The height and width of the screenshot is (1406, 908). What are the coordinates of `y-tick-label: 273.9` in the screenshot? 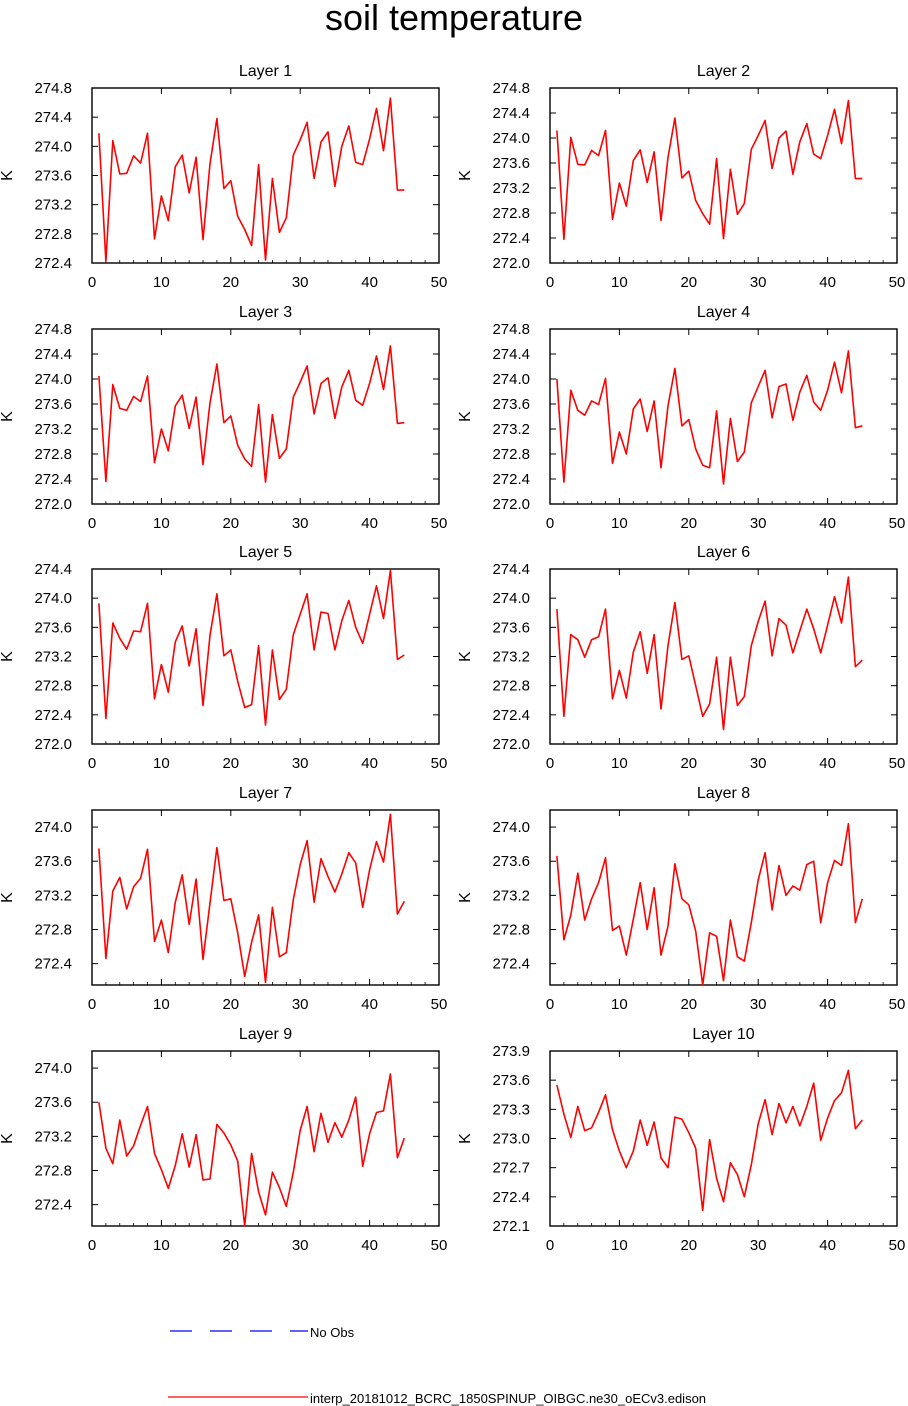 It's located at (511, 1051).